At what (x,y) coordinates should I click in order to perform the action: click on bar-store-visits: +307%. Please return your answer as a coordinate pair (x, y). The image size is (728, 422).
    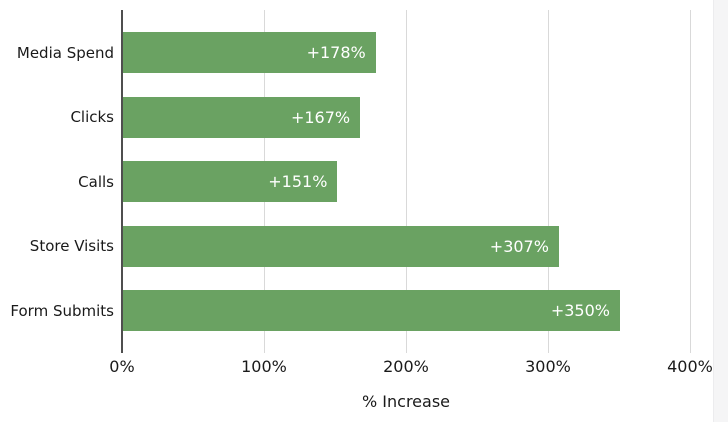
    Looking at the image, I should click on (341, 246).